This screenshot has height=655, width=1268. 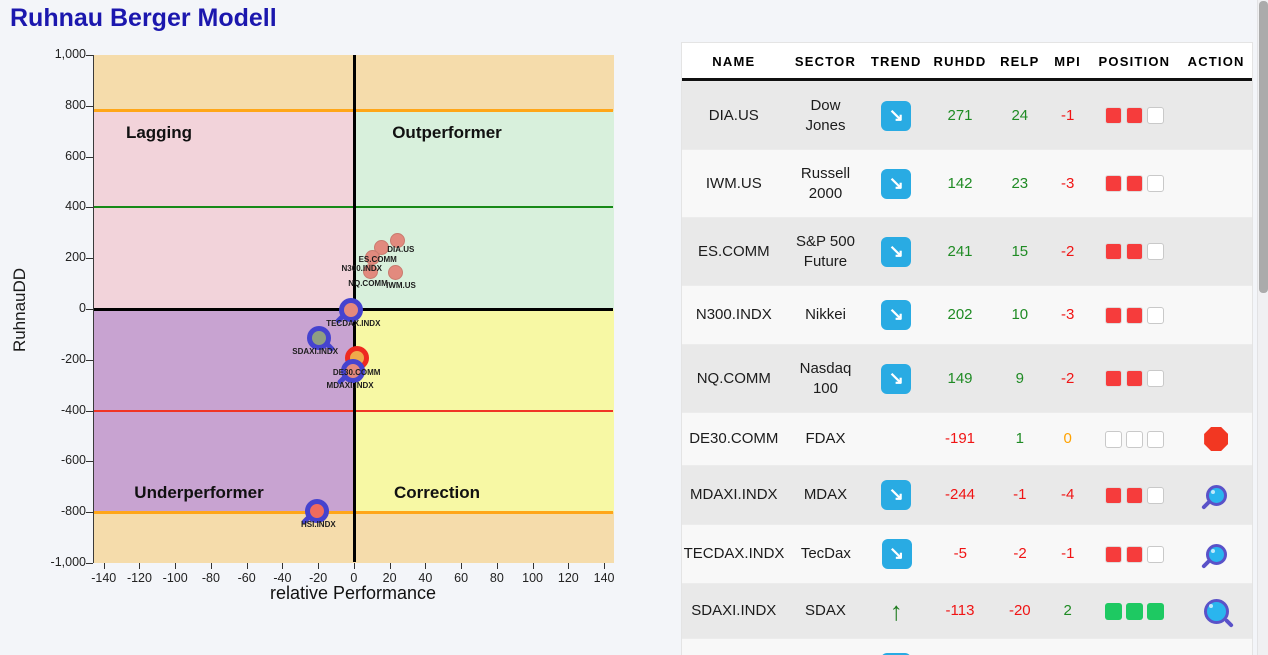 What do you see at coordinates (68, 562) in the screenshot?
I see `y-tick-label: -1,000` at bounding box center [68, 562].